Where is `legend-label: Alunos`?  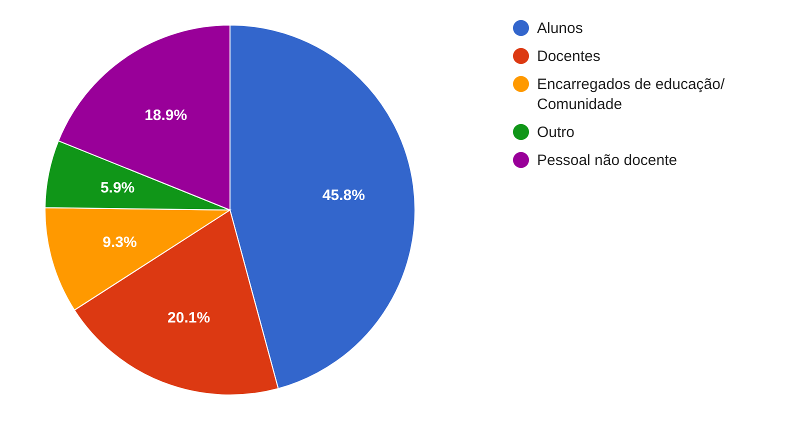 legend-label: Alunos is located at coordinates (560, 28).